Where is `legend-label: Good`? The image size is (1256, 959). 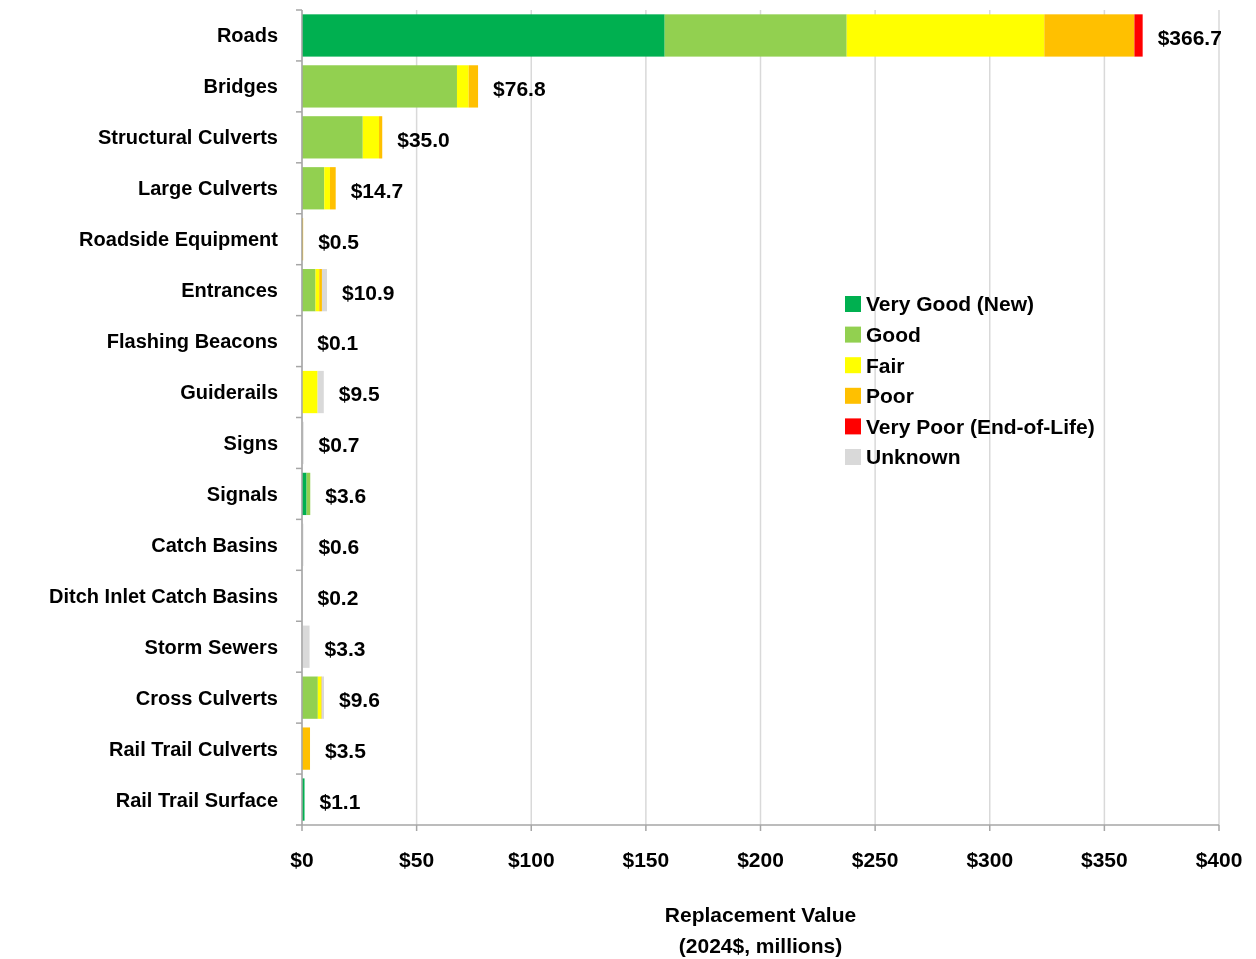 legend-label: Good is located at coordinates (893, 334).